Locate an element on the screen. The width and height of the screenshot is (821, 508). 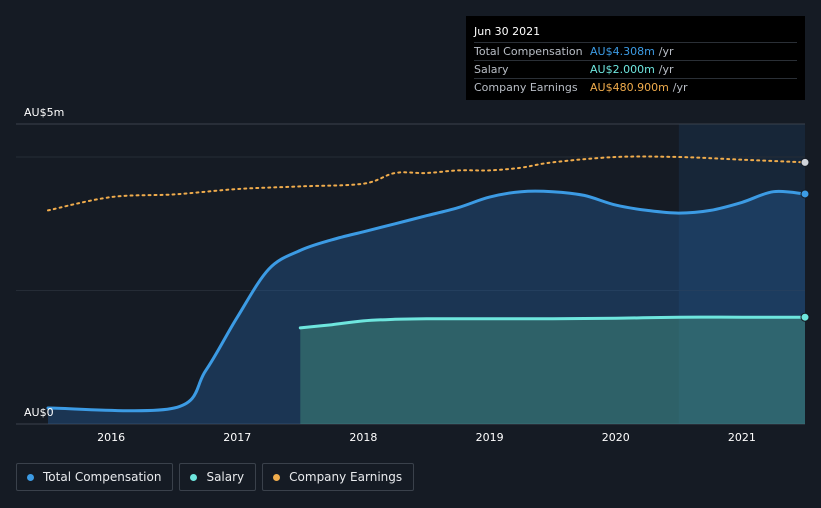
tooltip-label: Salary is located at coordinates (491, 69).